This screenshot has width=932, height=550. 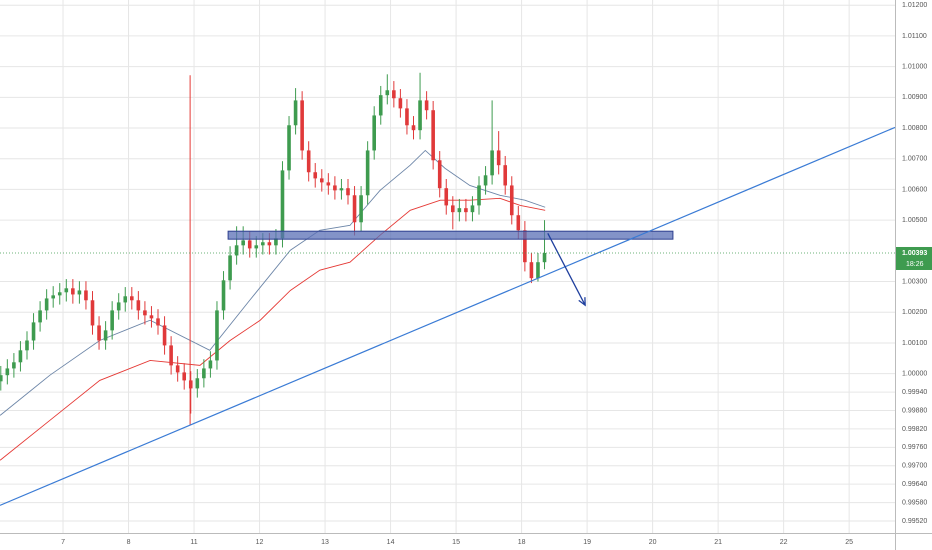 What do you see at coordinates (914, 281) in the screenshot?
I see `y-tick-label: 1.00300` at bounding box center [914, 281].